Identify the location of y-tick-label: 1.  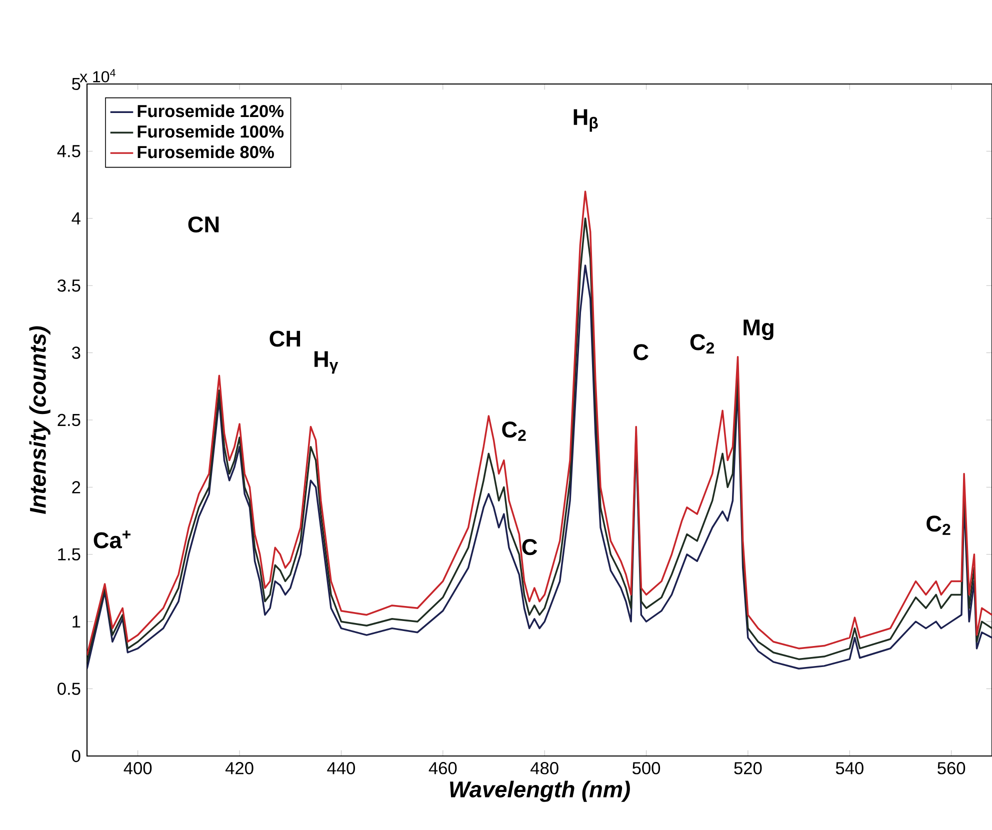
(76, 622).